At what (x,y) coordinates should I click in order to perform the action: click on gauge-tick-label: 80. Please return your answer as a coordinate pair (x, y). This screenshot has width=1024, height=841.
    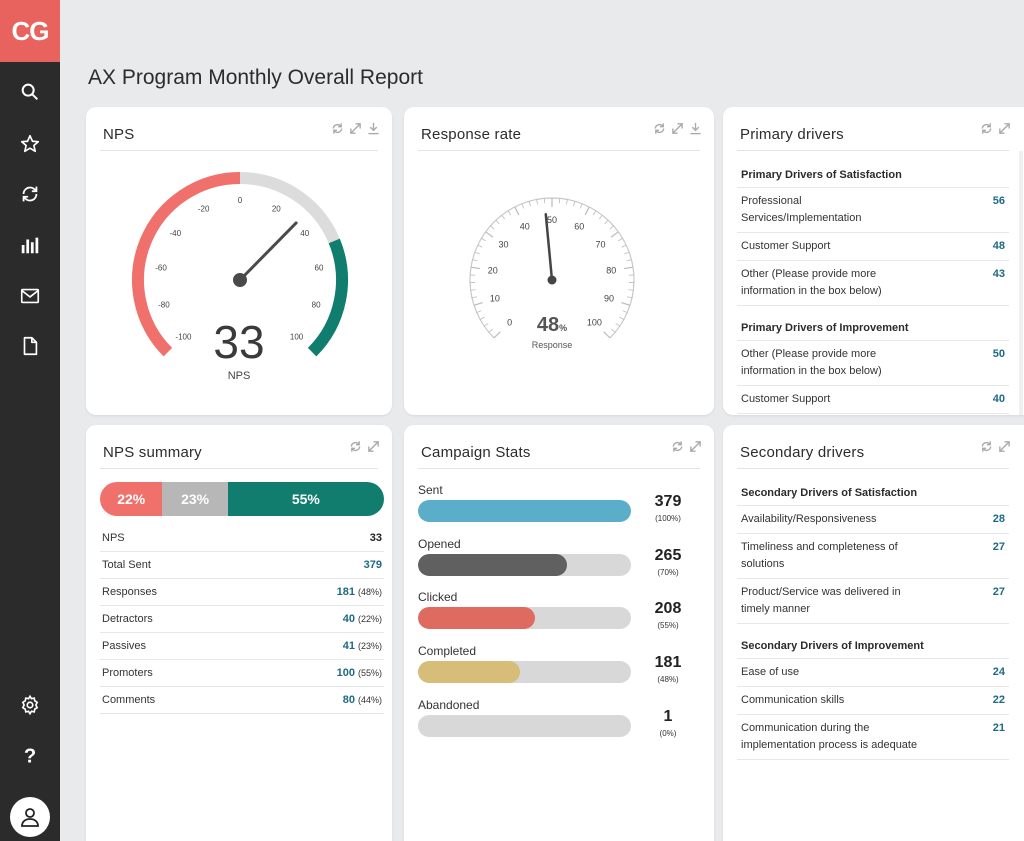
    Looking at the image, I should click on (316, 305).